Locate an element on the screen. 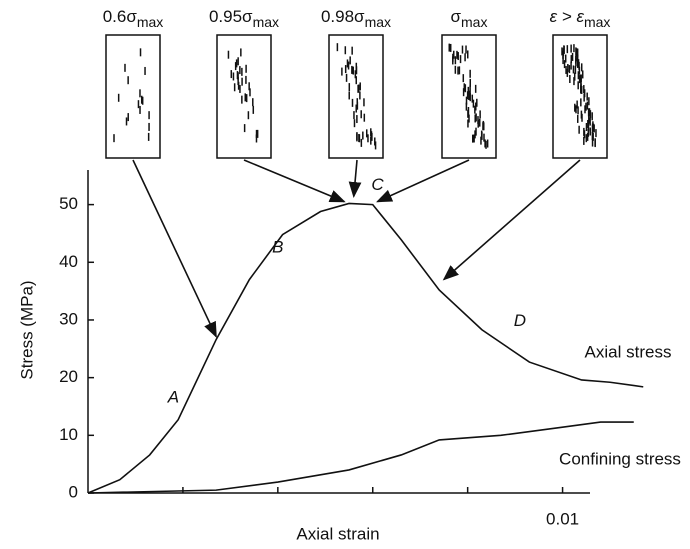 Image resolution: width=690 pixels, height=549 pixels. inset-label: σmax is located at coordinates (469, 18).